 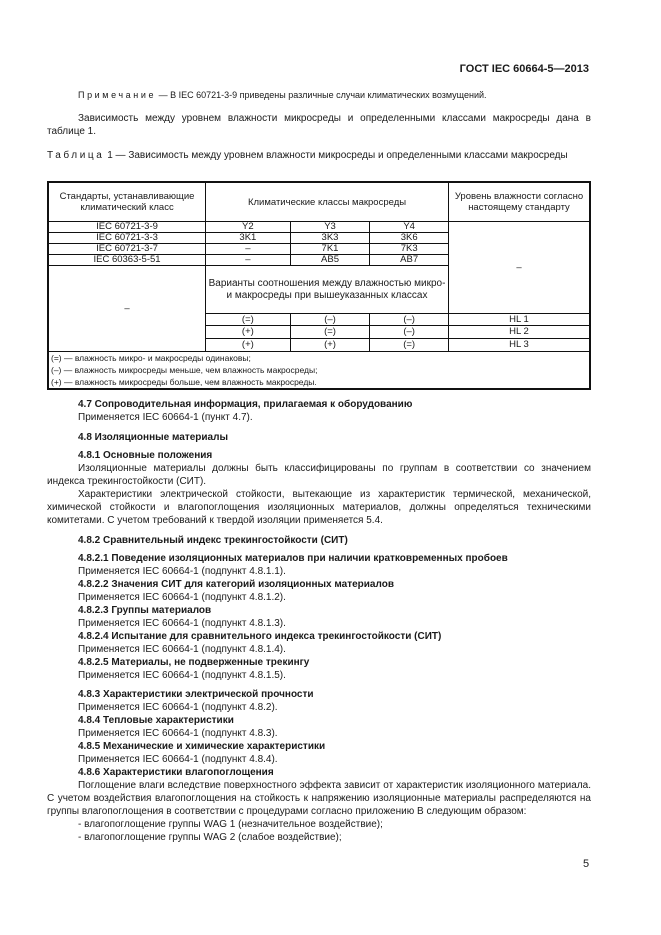 I want to click on header-classes: Климатические классы макросреды, so click(x=327, y=201).